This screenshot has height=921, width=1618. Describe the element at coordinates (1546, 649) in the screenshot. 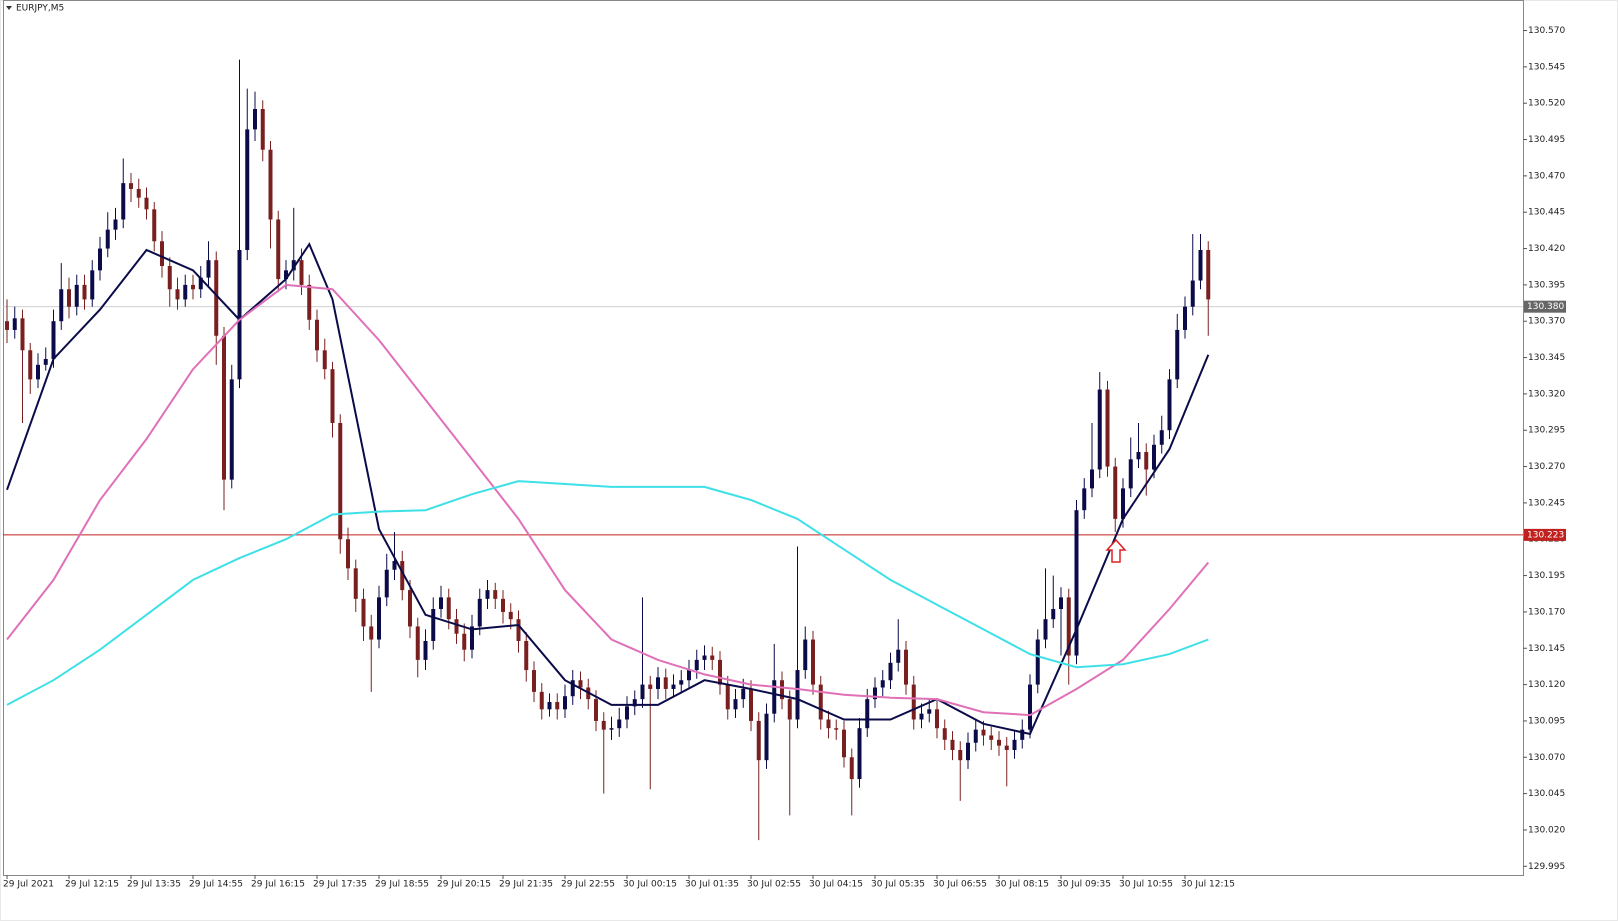

I see `y-tick-label: 130.145` at that location.